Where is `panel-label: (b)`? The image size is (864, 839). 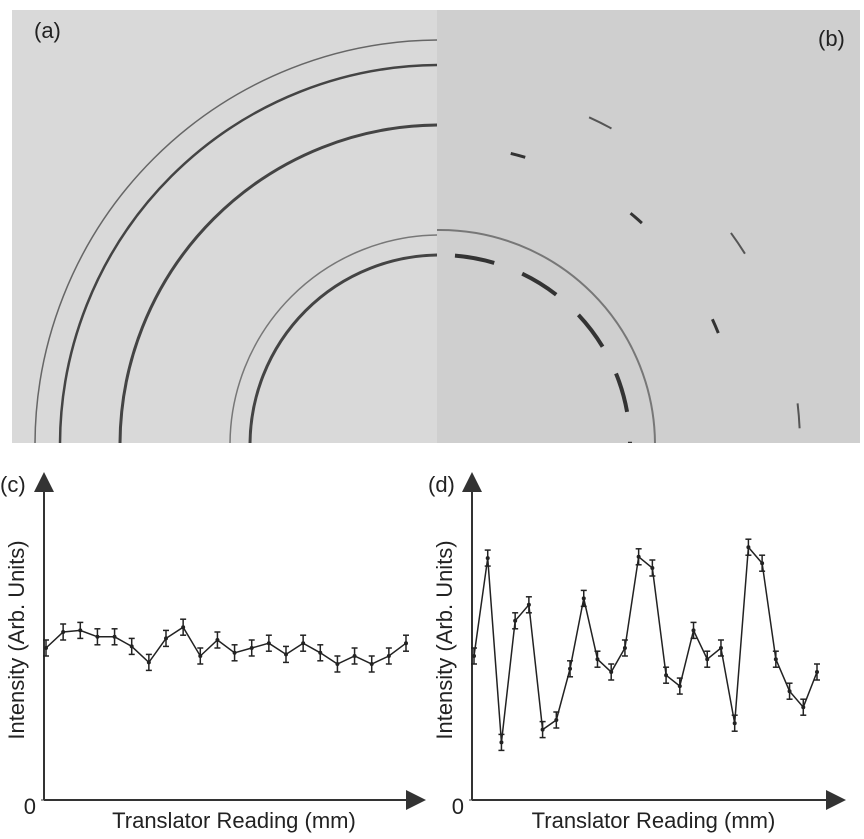 panel-label: (b) is located at coordinates (831, 38).